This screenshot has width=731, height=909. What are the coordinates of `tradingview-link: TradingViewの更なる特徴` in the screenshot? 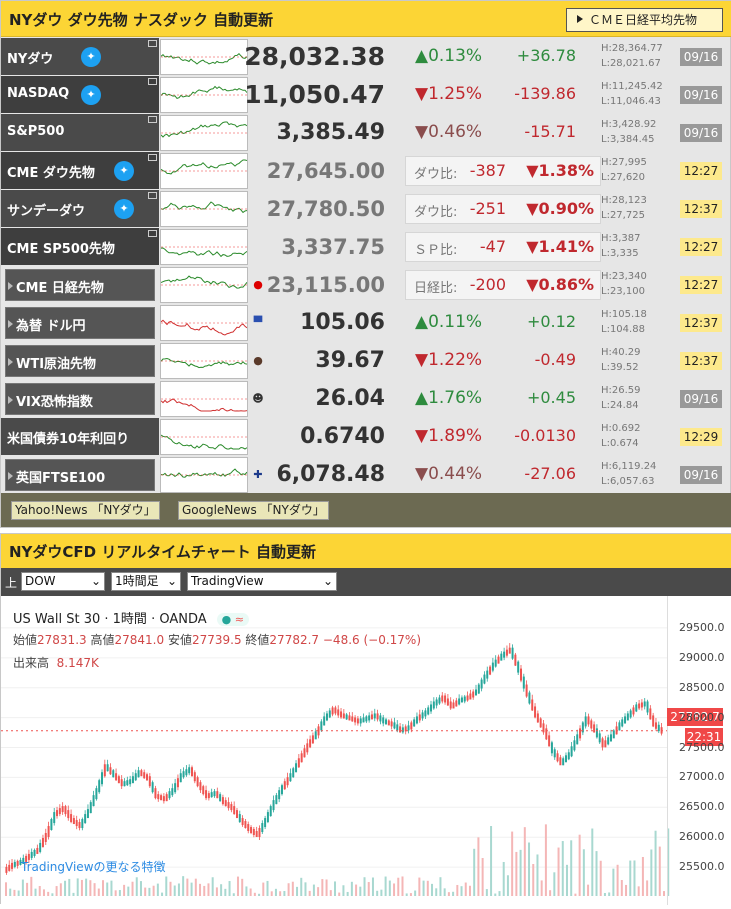 It's located at (93, 867).